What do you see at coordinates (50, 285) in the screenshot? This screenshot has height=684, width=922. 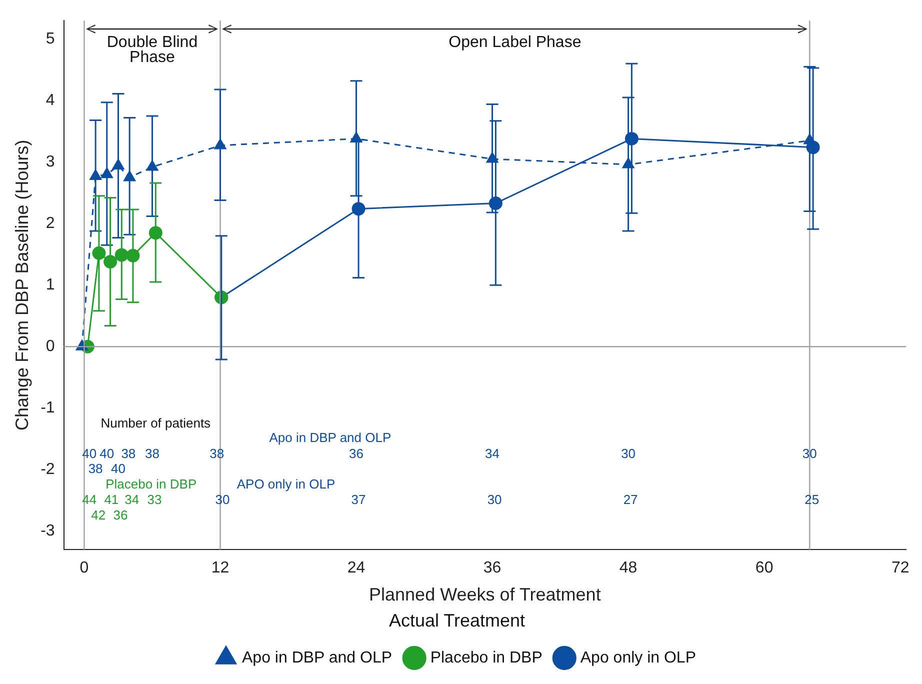 I see `y-tick-label: 1` at bounding box center [50, 285].